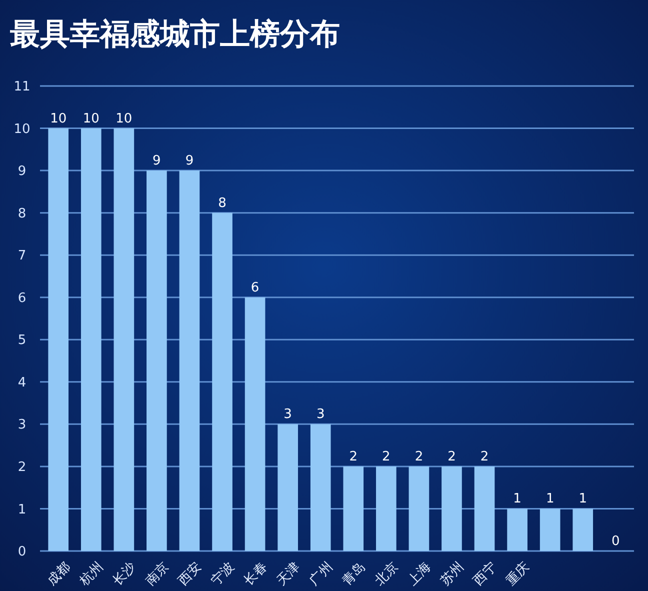 The image size is (648, 591). What do you see at coordinates (91, 575) in the screenshot?
I see `x-tick-label: 杭州` at bounding box center [91, 575].